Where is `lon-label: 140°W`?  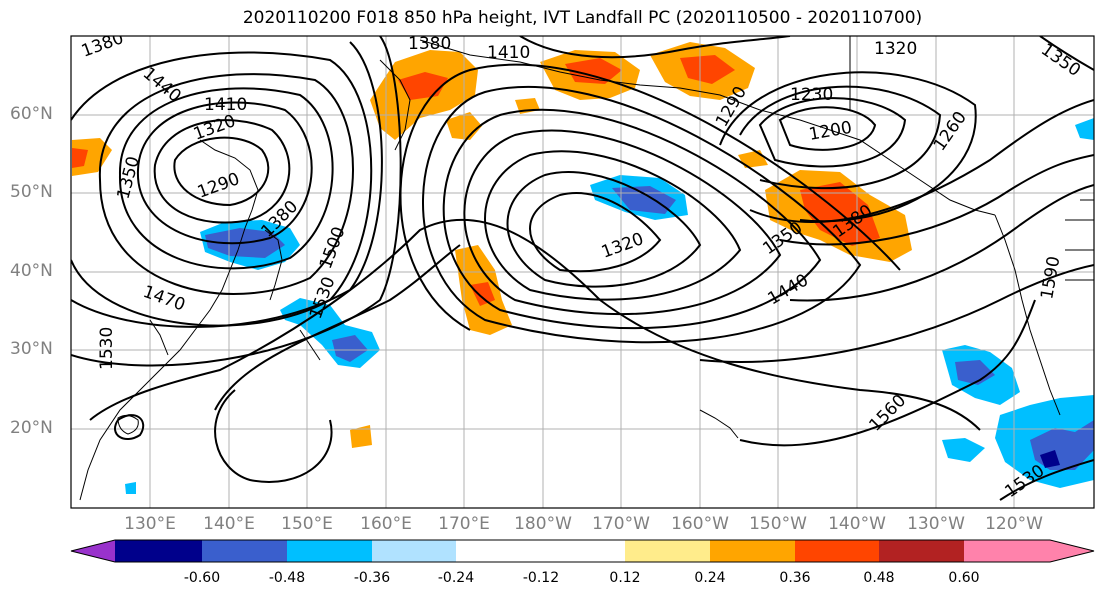 lon-label: 140°W is located at coordinates (857, 524).